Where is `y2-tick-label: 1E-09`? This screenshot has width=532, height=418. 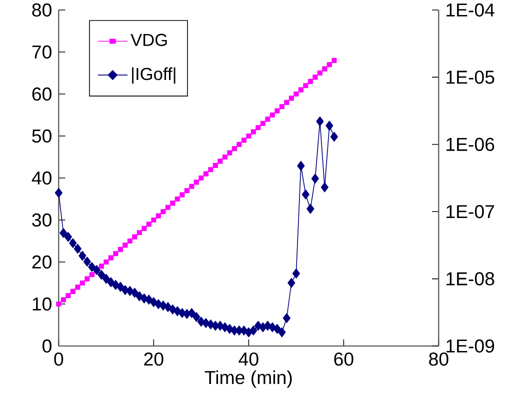
y2-tick-label: 1E-09 is located at coordinates (470, 346).